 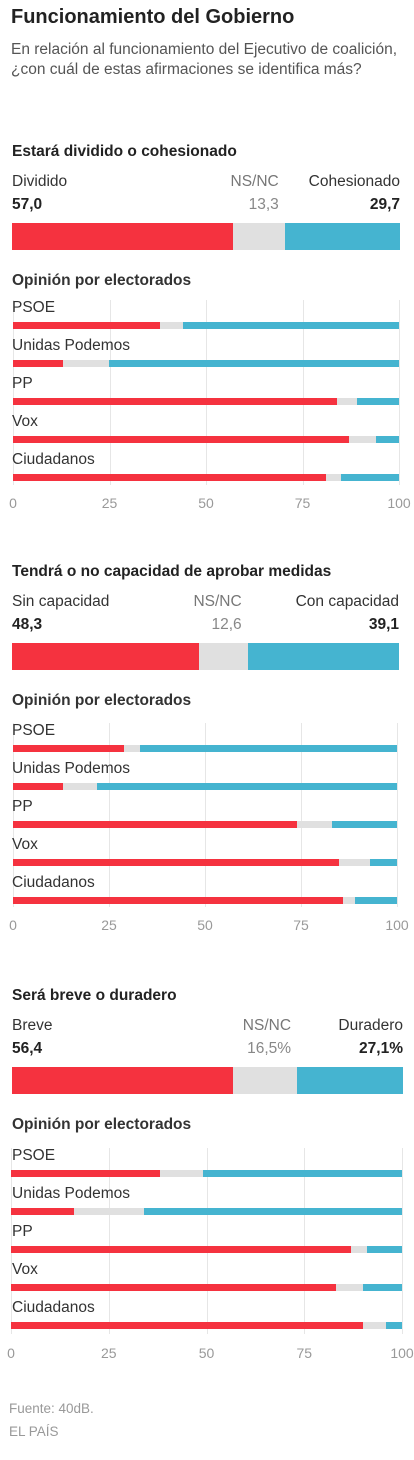 What do you see at coordinates (27, 624) in the screenshot?
I see `left-total: 48,3` at bounding box center [27, 624].